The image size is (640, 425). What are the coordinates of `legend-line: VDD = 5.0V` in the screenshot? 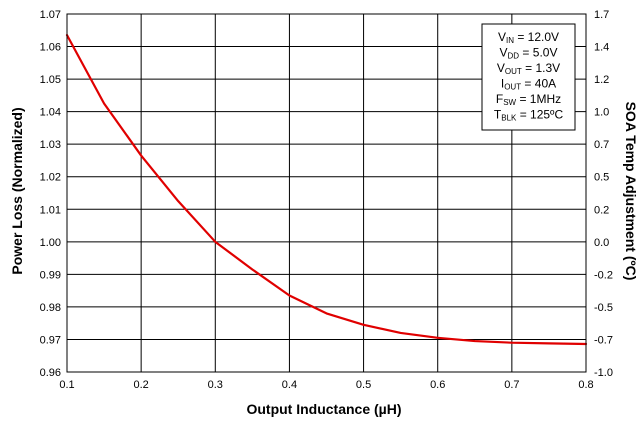 It's located at (529, 53).